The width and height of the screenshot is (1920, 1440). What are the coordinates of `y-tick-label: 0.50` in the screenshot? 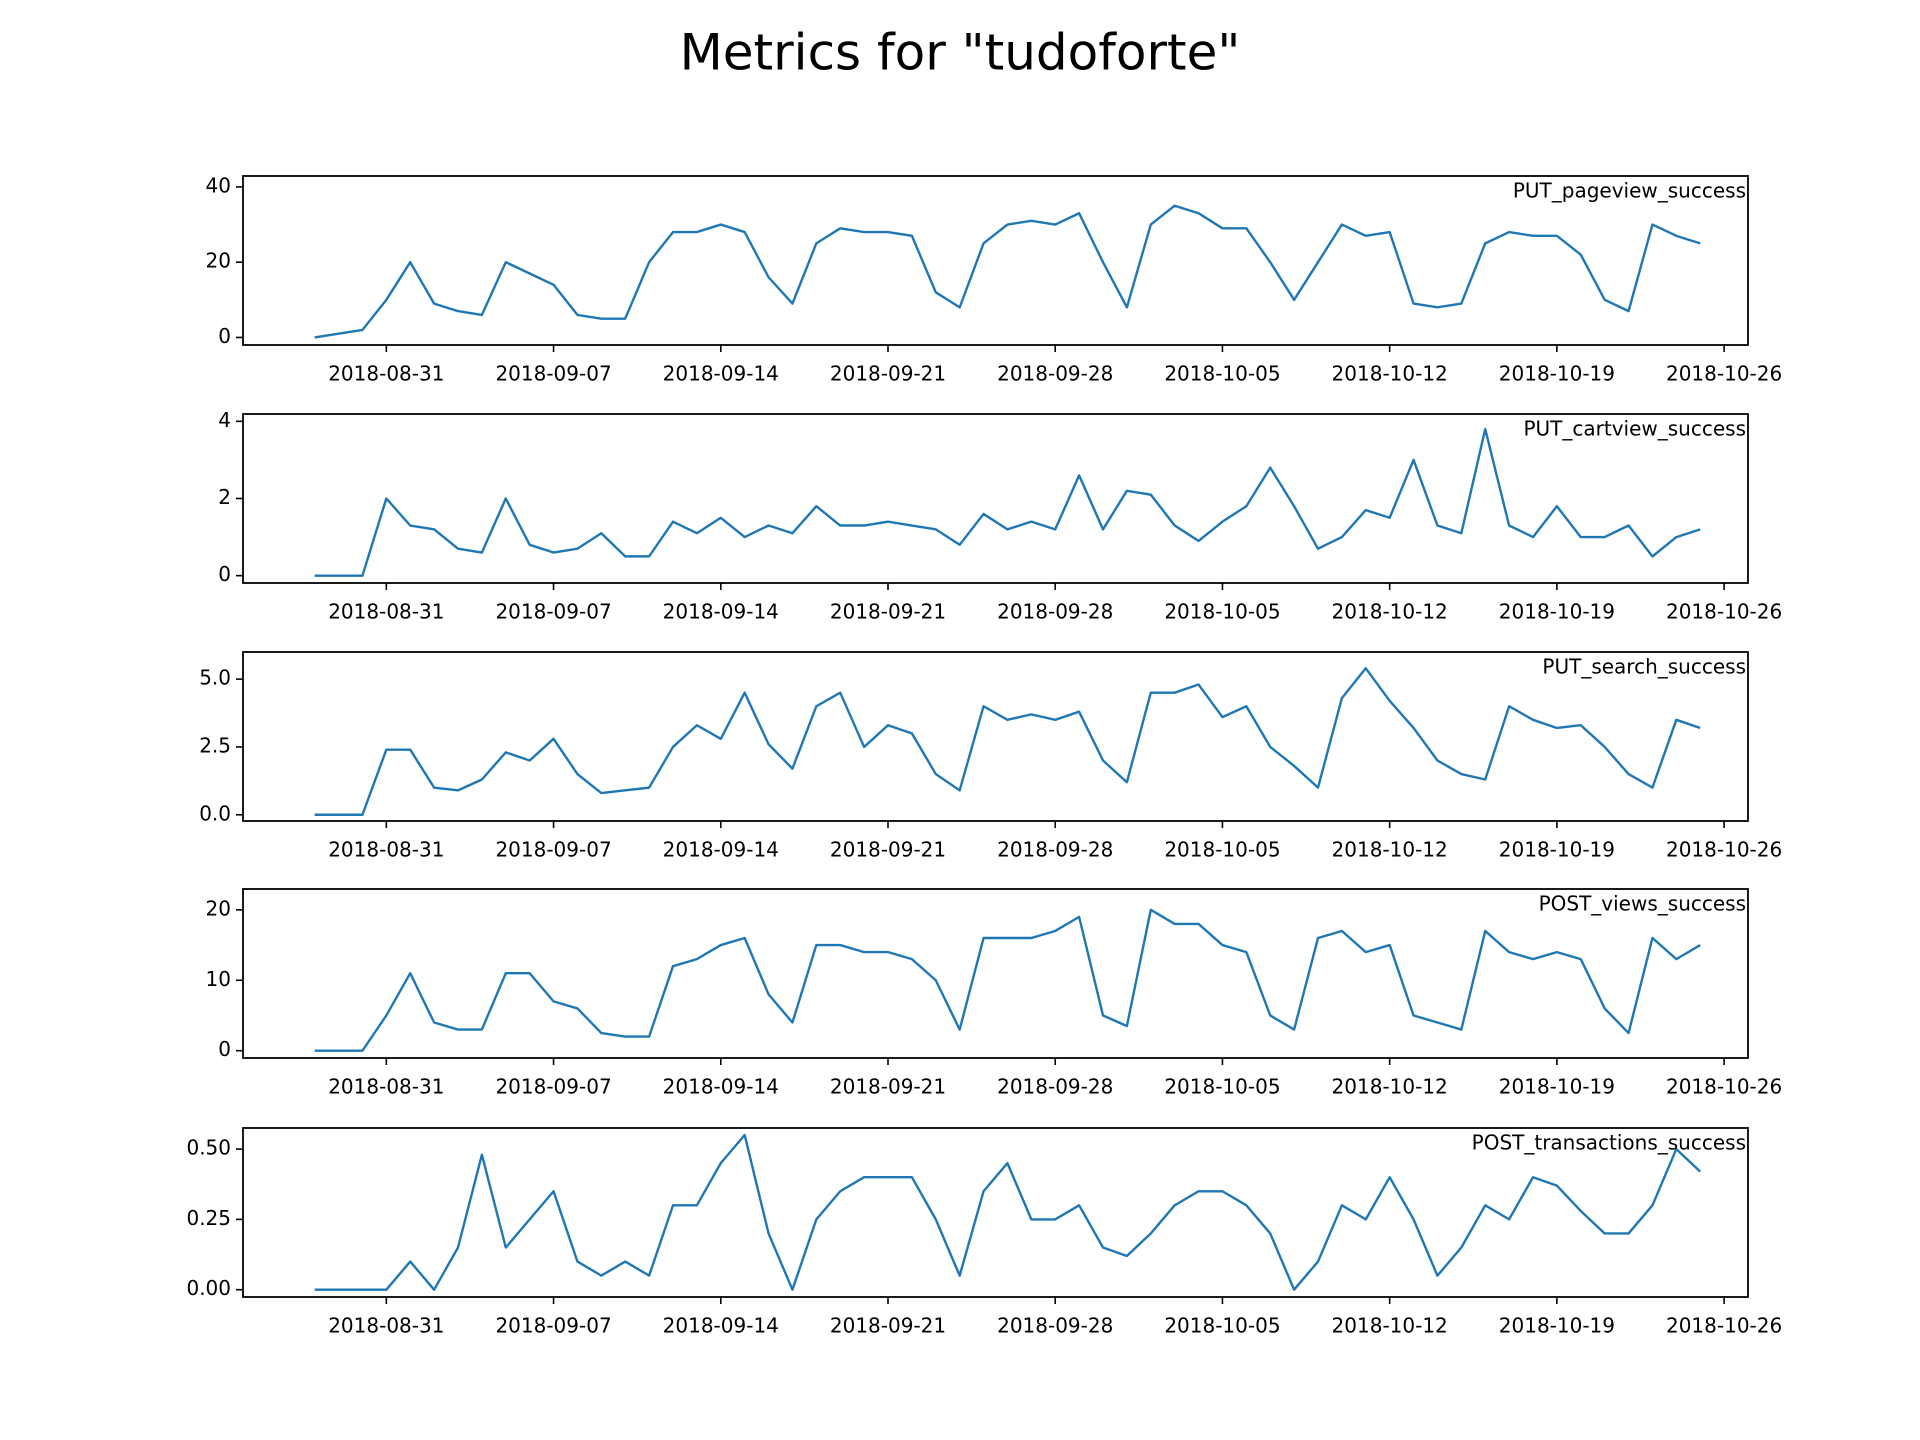 It's located at (208, 1148).